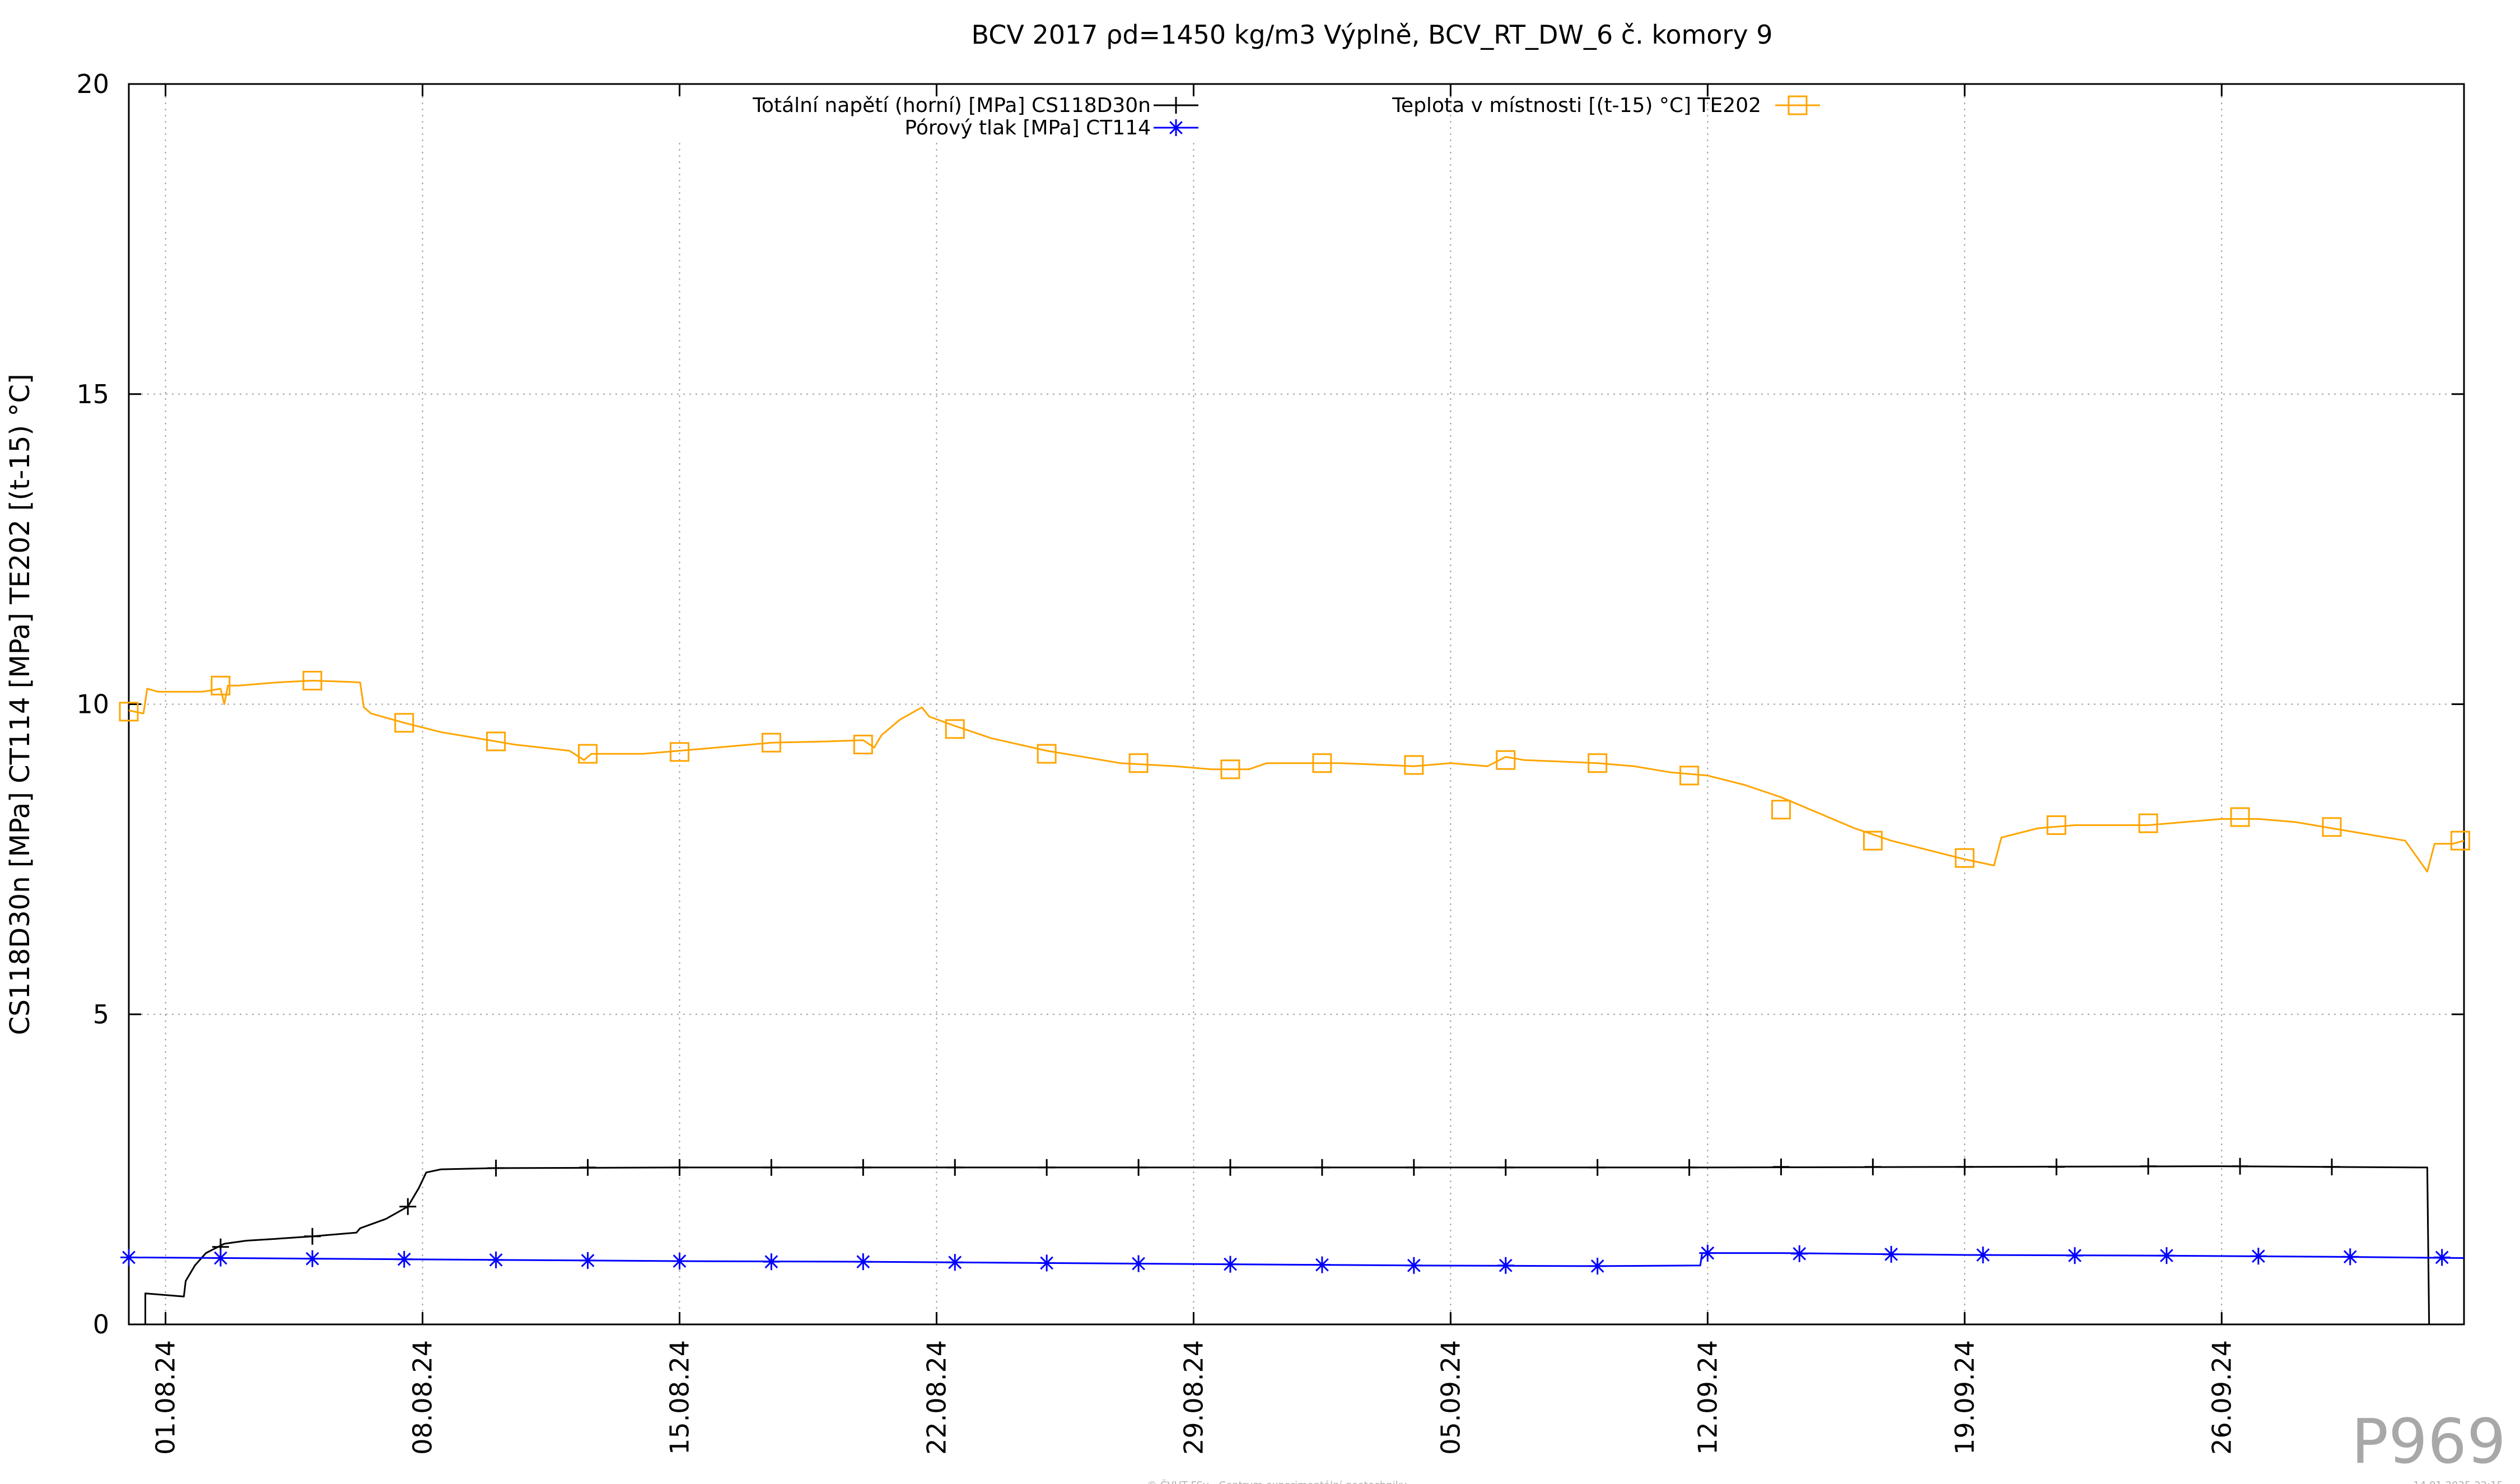  Describe the element at coordinates (2458, 1482) in the screenshot. I see `footer-timestamp: 14.01.2025 22:15` at that location.